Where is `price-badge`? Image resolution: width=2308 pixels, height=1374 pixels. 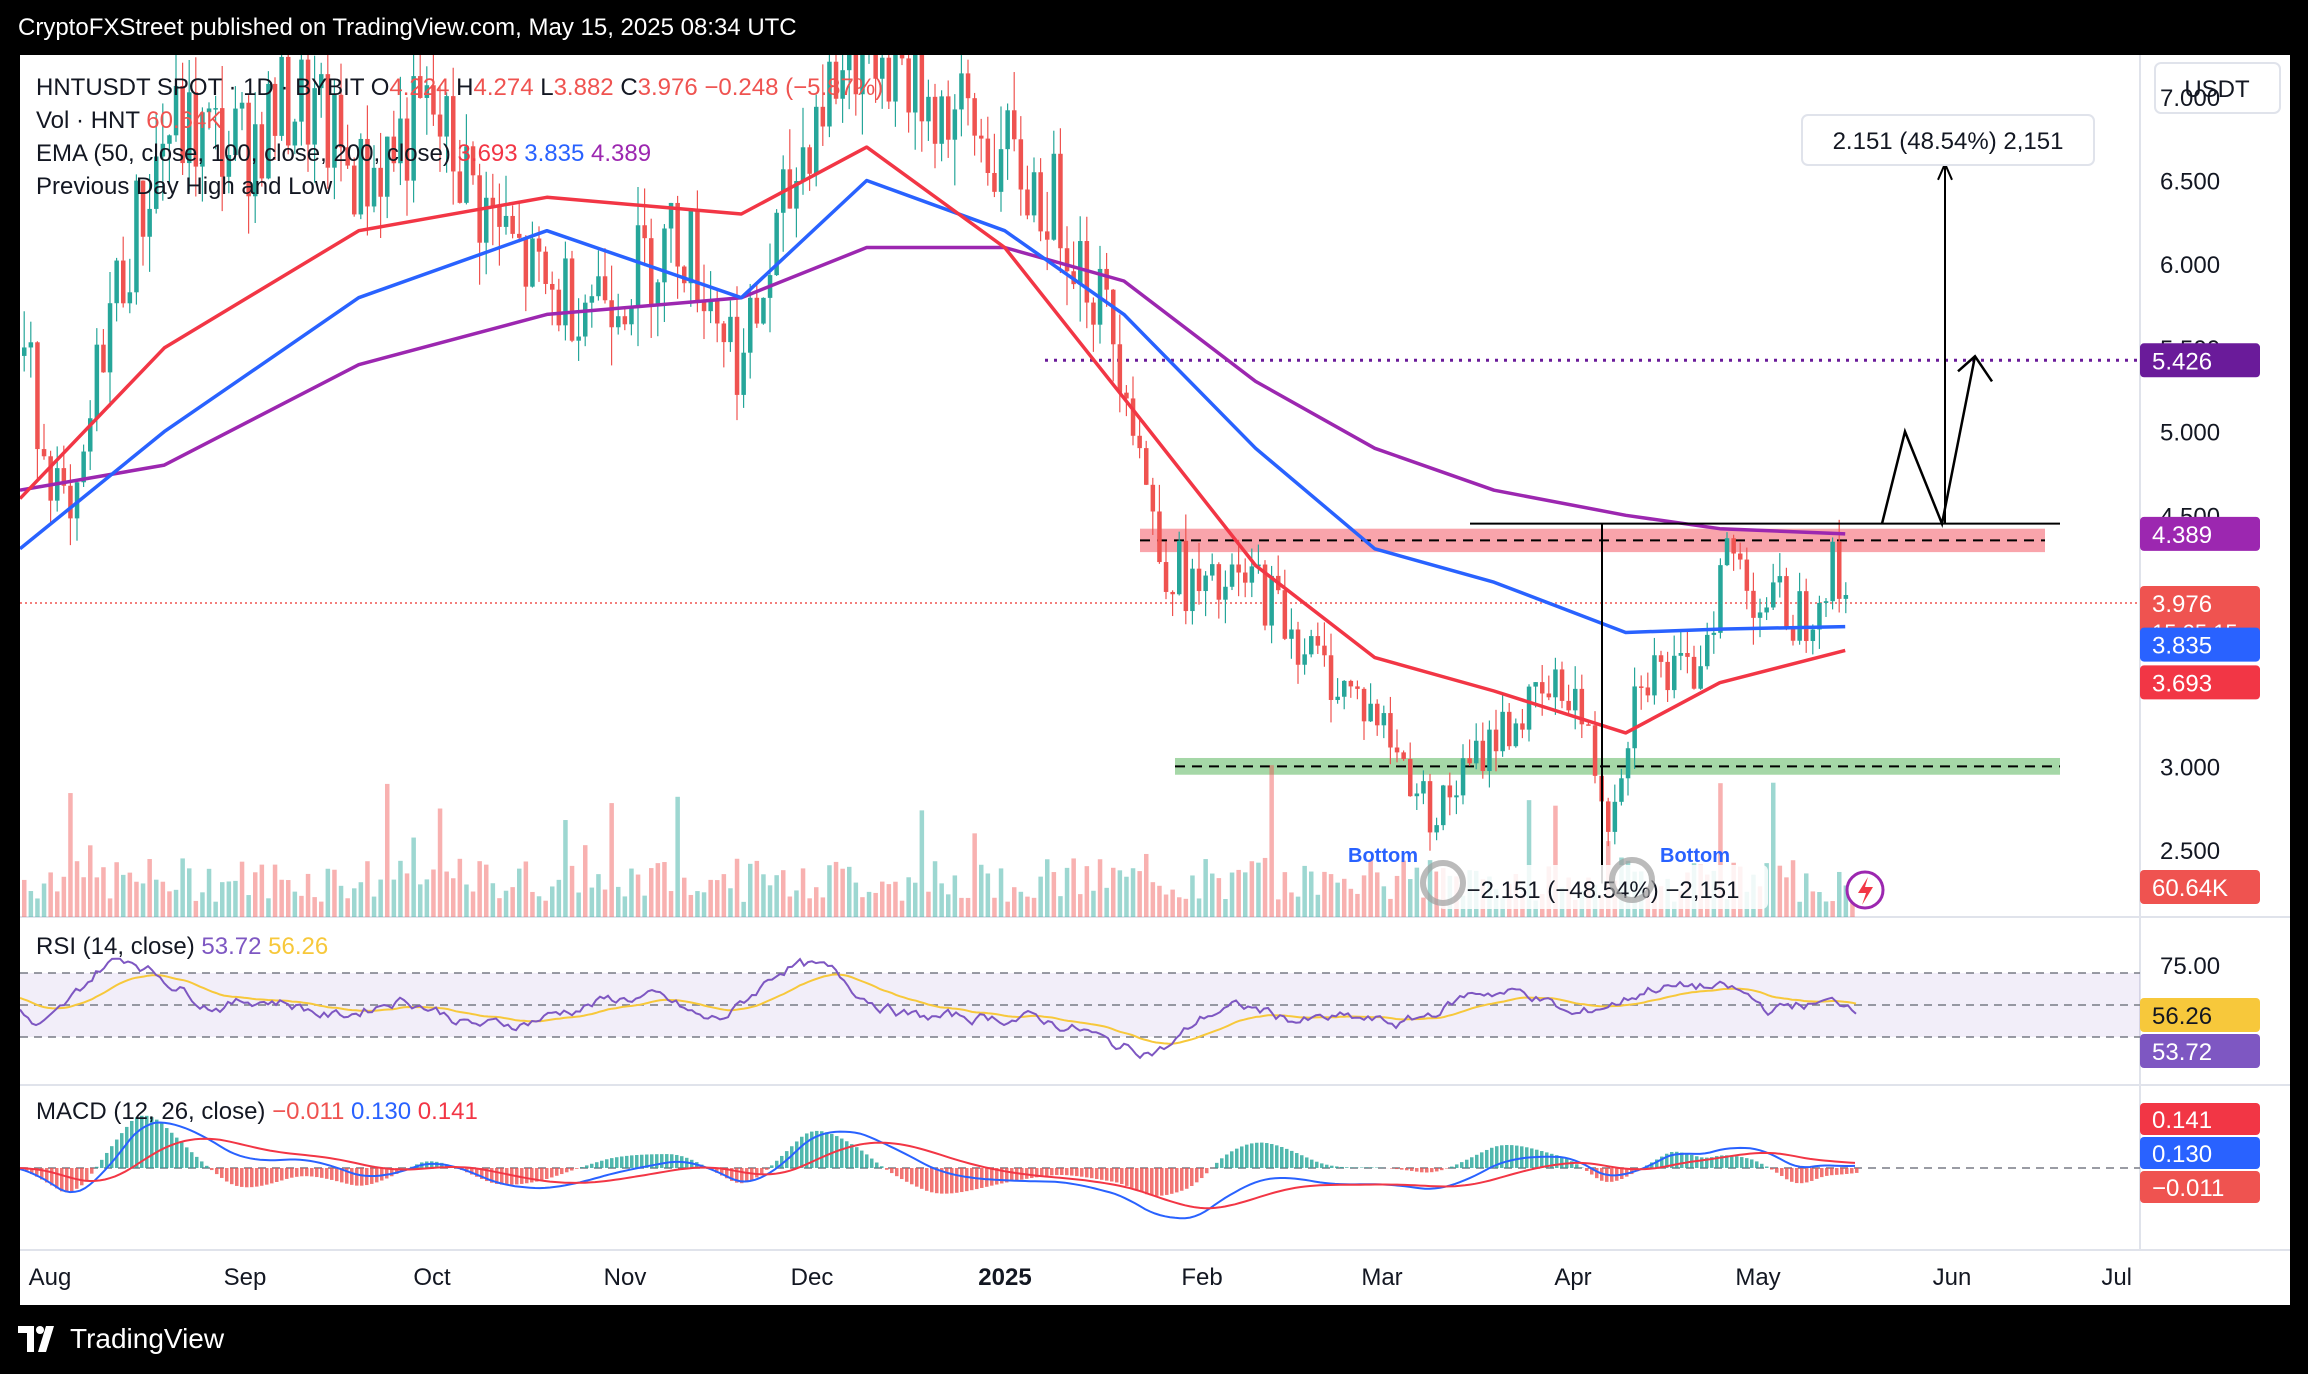 price-badge is located at coordinates (2200, 533).